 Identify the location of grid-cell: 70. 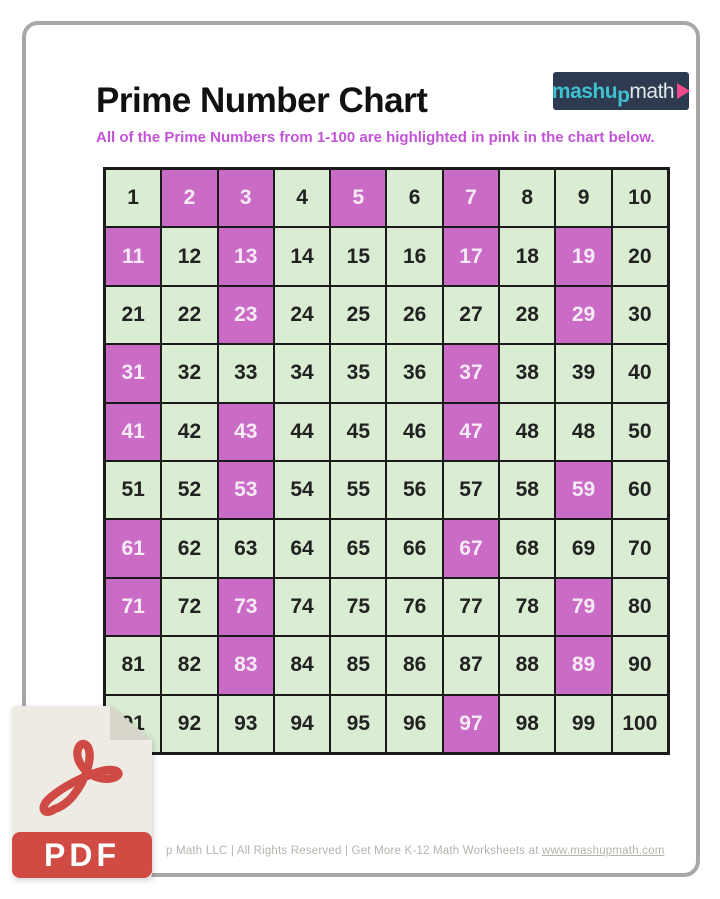
(639, 548).